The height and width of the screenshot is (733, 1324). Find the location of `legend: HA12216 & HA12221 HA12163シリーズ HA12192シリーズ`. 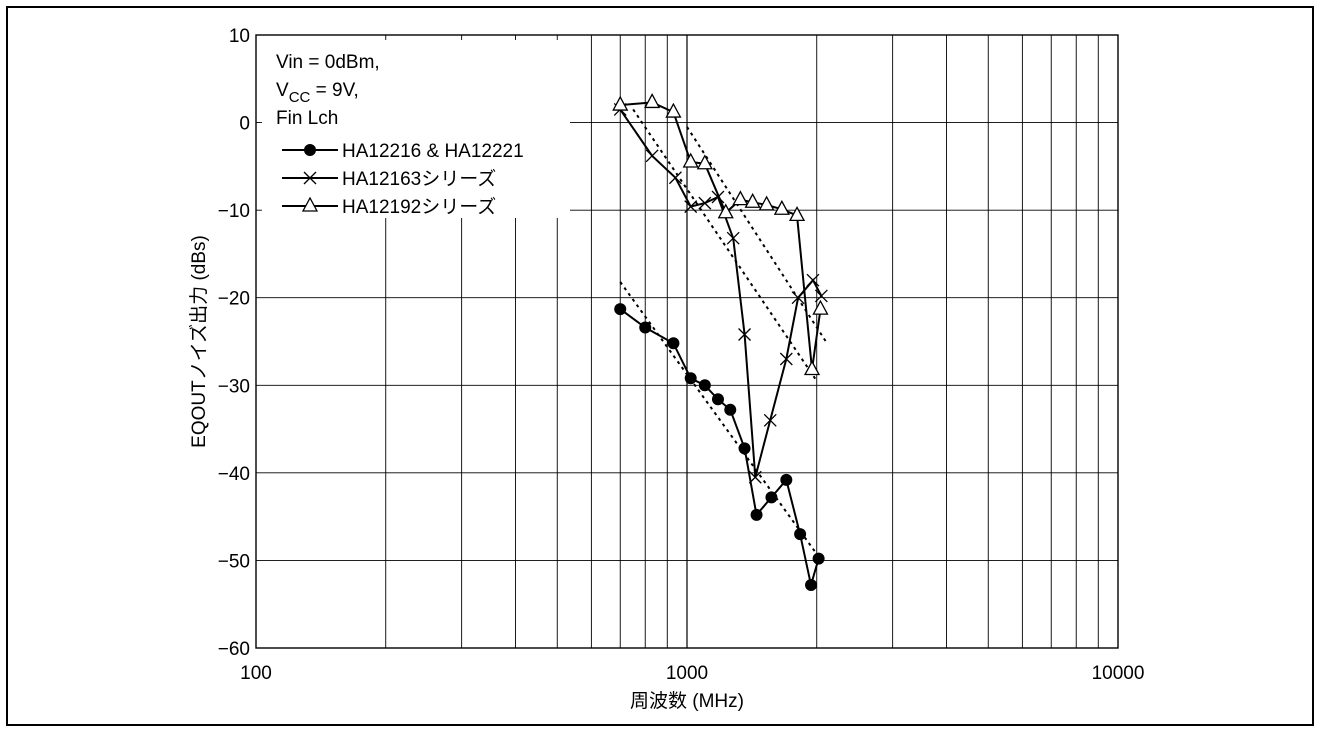

legend: HA12216 & HA12221 HA12163シリーズ HA12192シリーズ is located at coordinates (403, 179).